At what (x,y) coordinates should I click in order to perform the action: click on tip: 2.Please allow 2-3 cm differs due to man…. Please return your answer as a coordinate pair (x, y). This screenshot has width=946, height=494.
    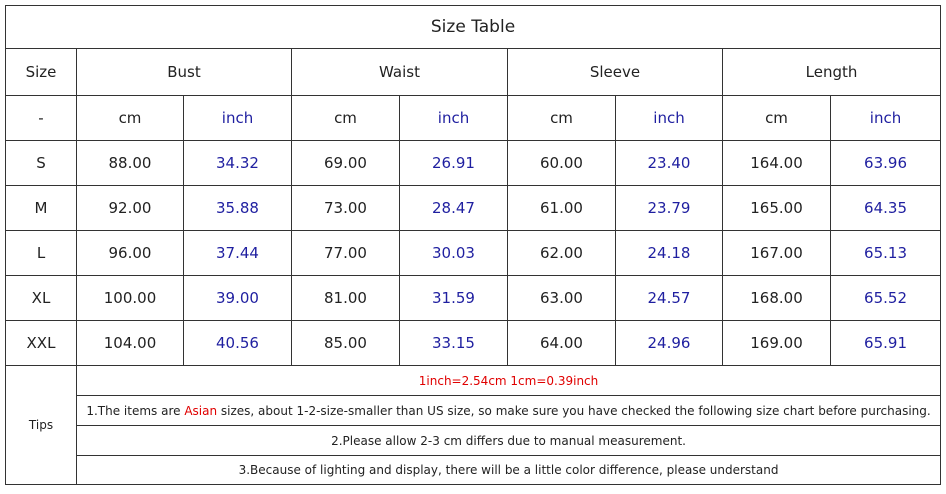
    Looking at the image, I should click on (508, 440).